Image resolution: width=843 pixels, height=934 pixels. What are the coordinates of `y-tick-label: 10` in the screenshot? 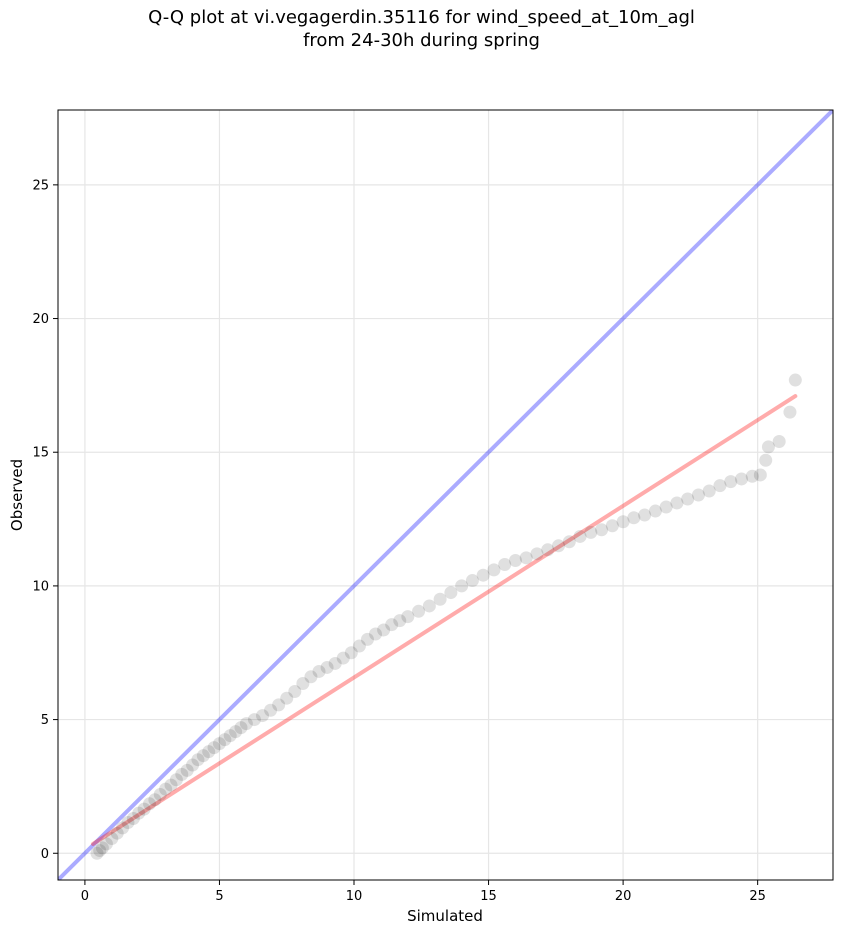 It's located at (40, 586).